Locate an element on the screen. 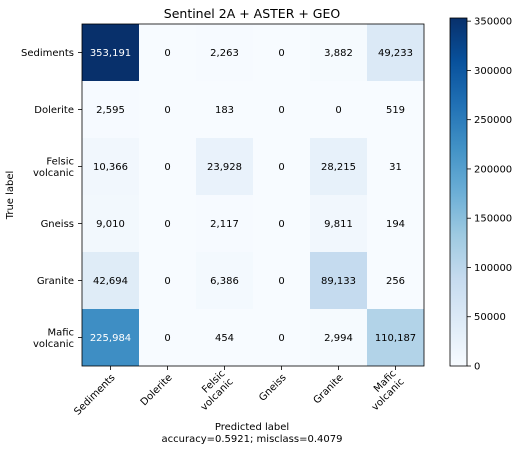 The height and width of the screenshot is (450, 519). x-axis-sublabel: accuracy=0.5921; misclass=0.4079 is located at coordinates (252, 439).